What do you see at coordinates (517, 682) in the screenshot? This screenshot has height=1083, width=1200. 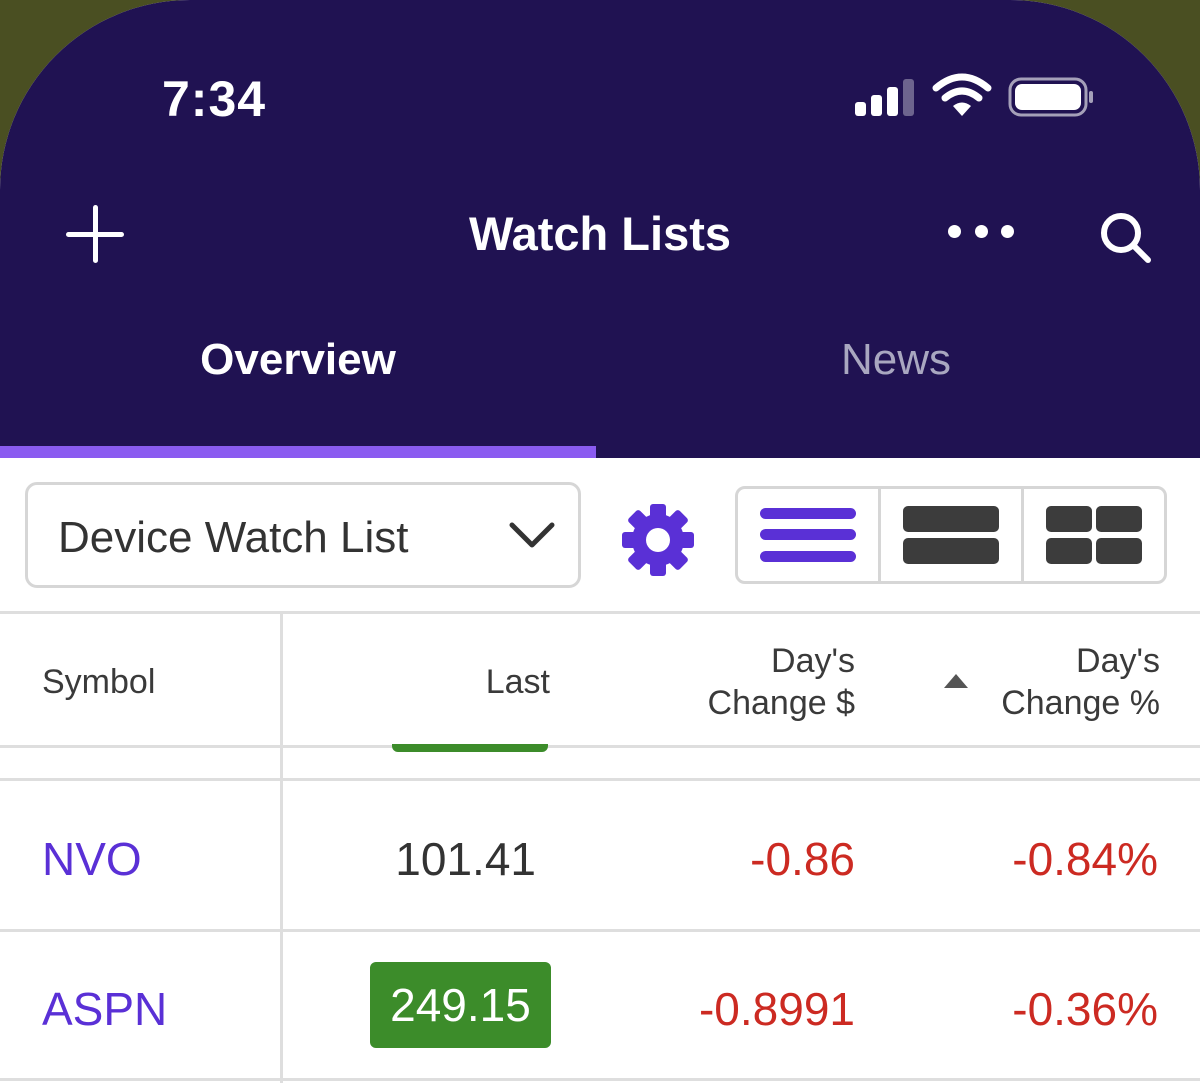 I see `header-last: Last` at bounding box center [517, 682].